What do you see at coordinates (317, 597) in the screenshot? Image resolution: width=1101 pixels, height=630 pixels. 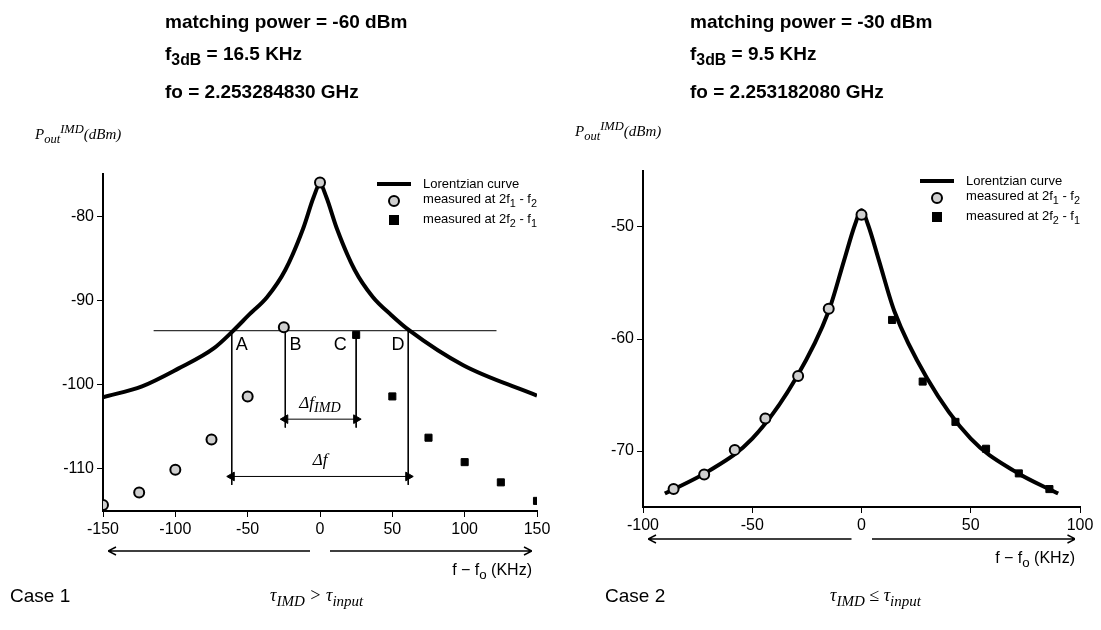 I see `text: τ$_{IMD}$ > τ$_{input}$` at bounding box center [317, 597].